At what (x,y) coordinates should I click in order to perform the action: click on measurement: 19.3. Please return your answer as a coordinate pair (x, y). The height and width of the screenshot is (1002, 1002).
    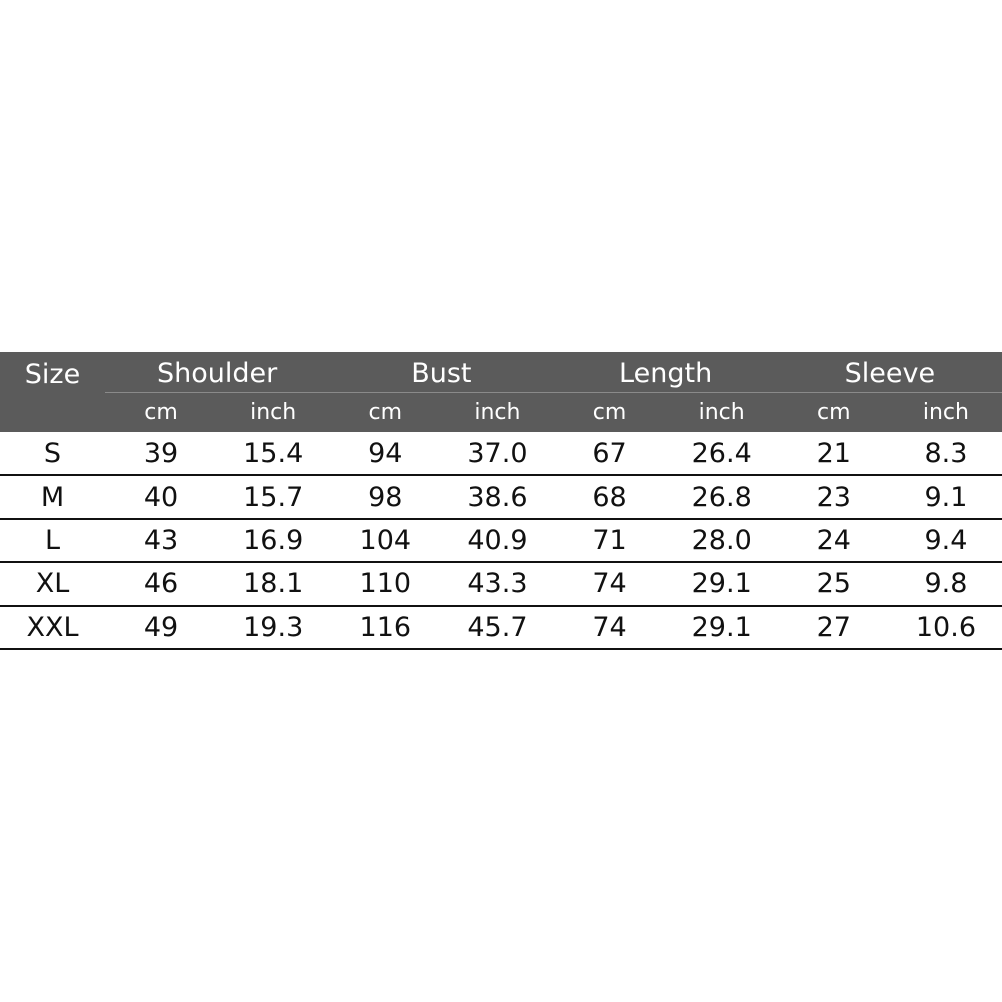
    Looking at the image, I should click on (273, 627).